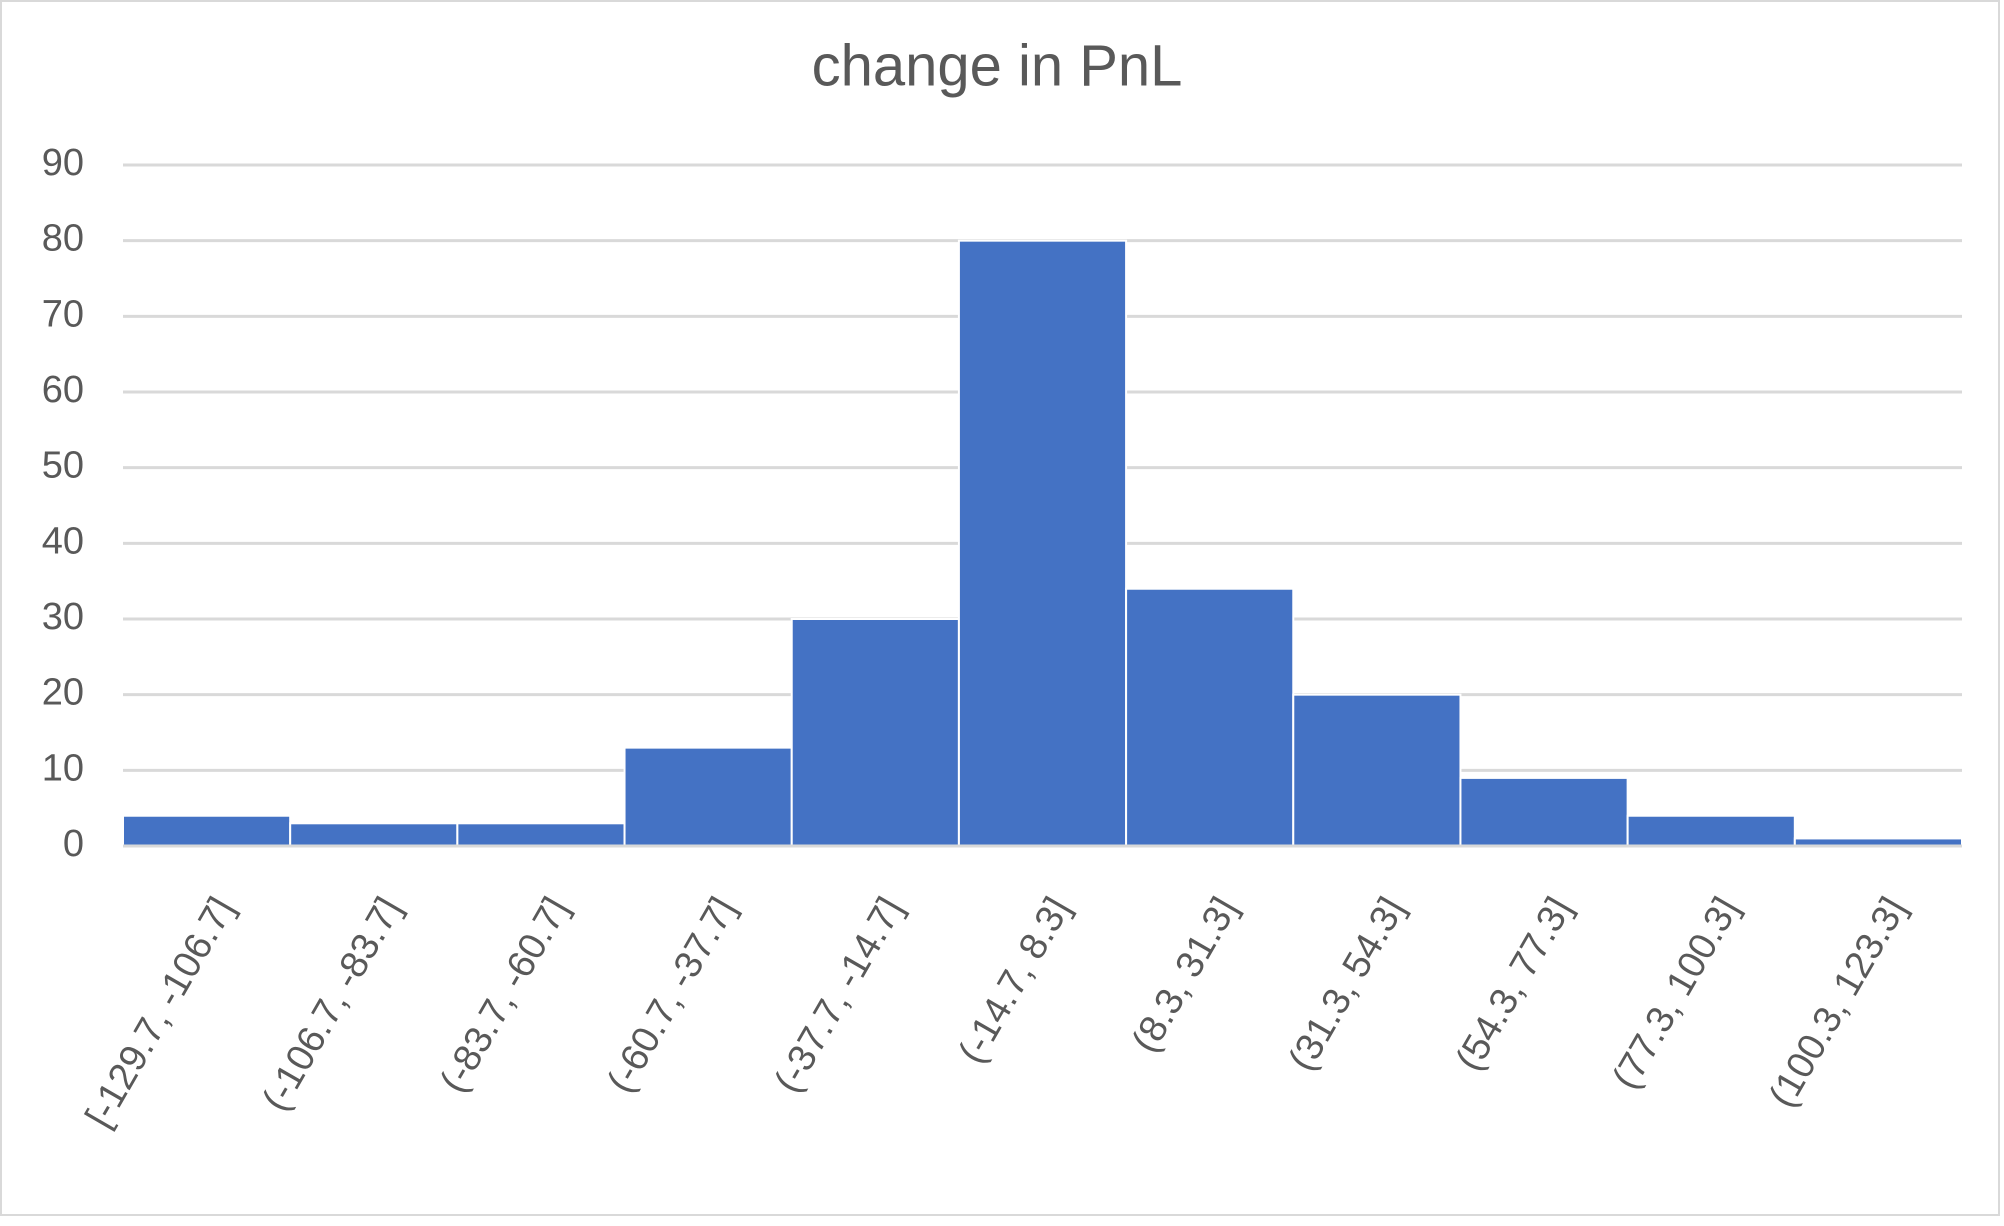  What do you see at coordinates (63, 617) in the screenshot?
I see `y-tick-label: 30` at bounding box center [63, 617].